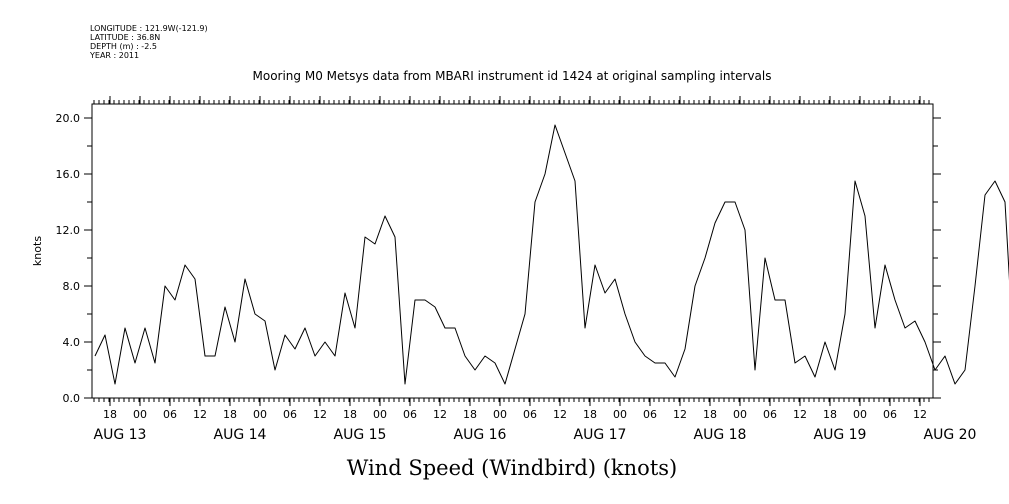  Describe the element at coordinates (123, 46) in the screenshot. I see `meta-line-depth: DEPTH (m) : -2.5` at that location.